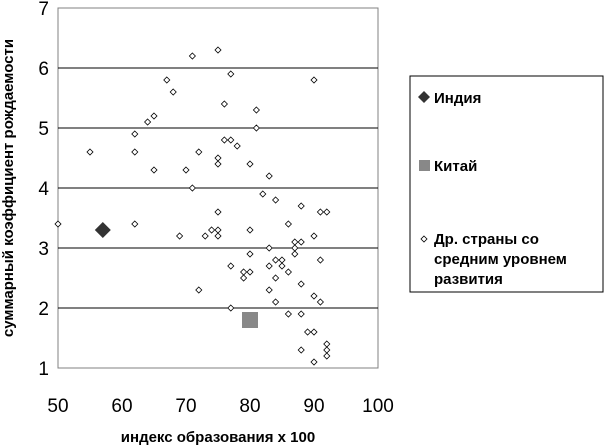 The image size is (605, 446). I want to click on legend-marker-other, so click(424, 239).